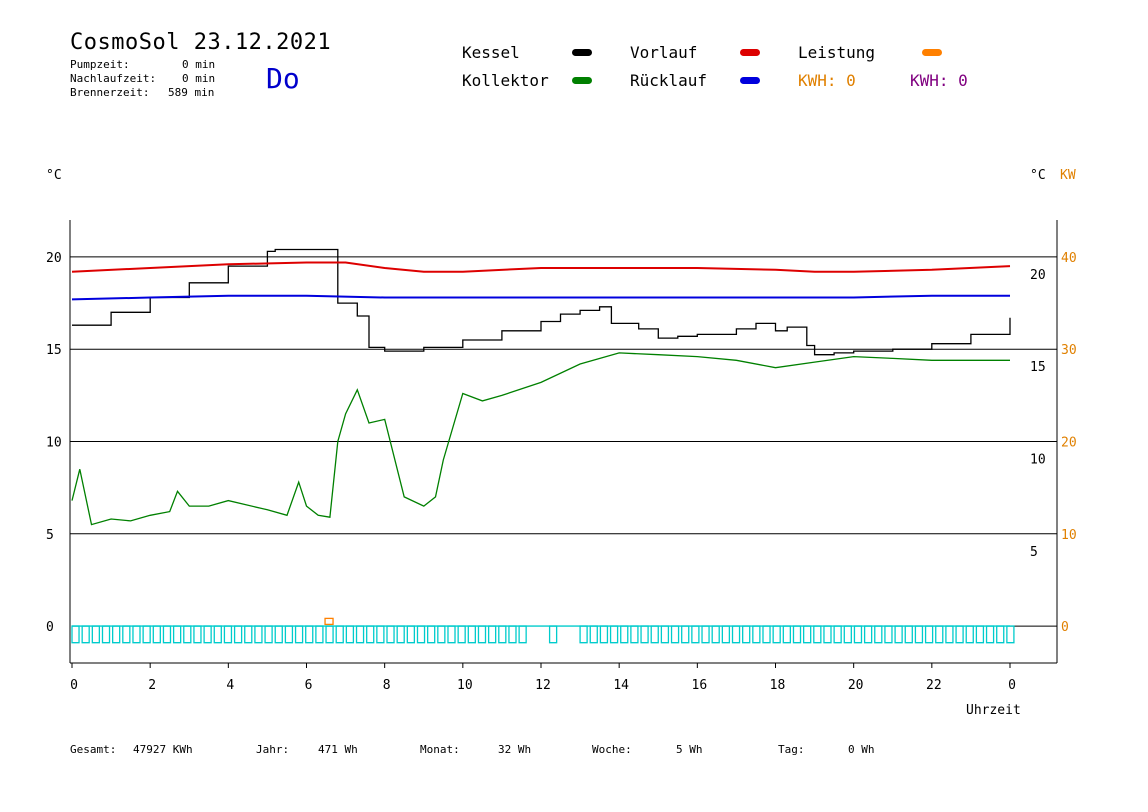  I want to click on y-right-kw-tick-label: 40, so click(1069, 258).